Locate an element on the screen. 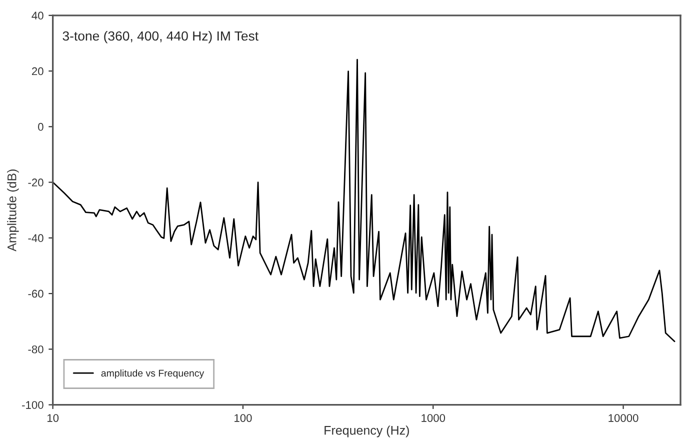 The width and height of the screenshot is (686, 440). y-tick-label: -40 is located at coordinates (36, 238).